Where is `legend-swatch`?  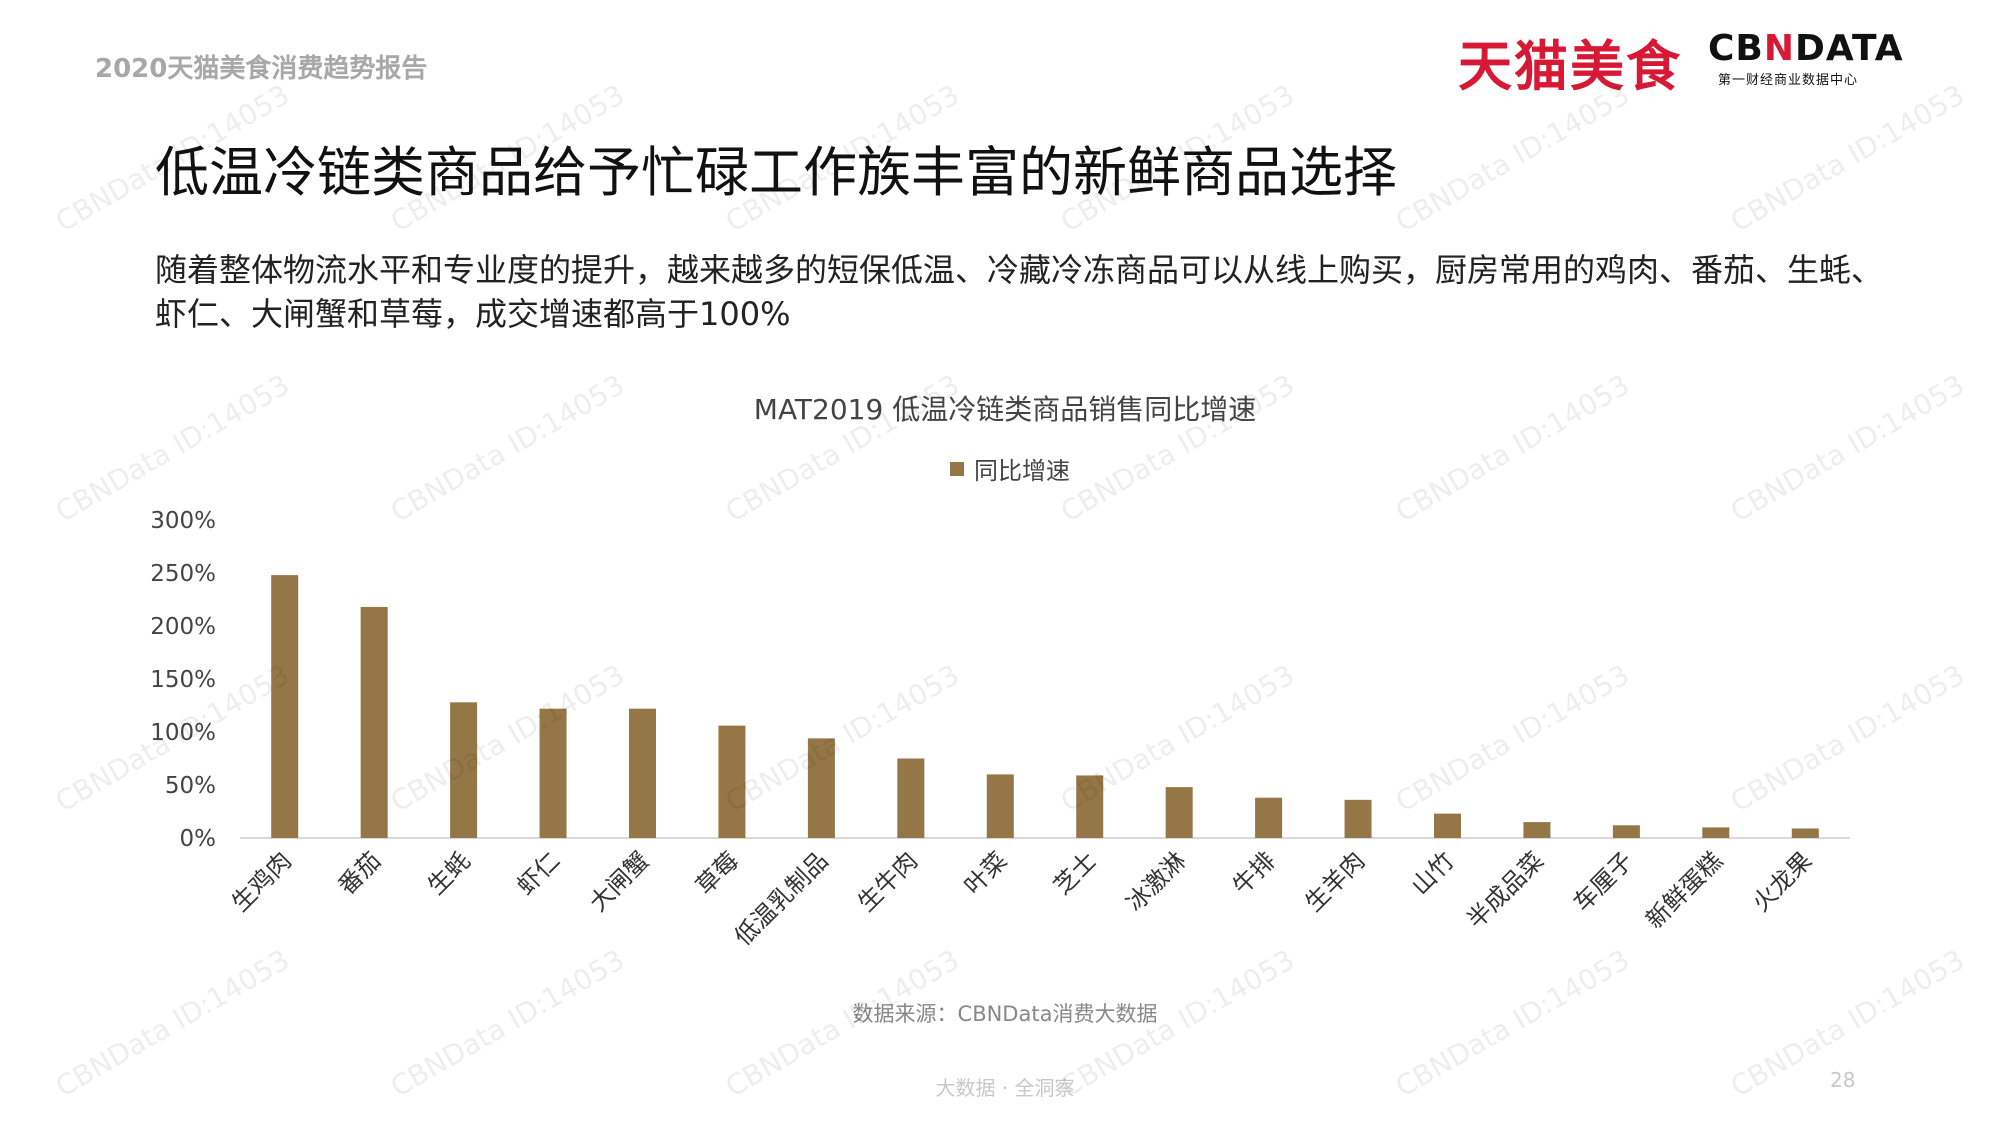 legend-swatch is located at coordinates (957, 468).